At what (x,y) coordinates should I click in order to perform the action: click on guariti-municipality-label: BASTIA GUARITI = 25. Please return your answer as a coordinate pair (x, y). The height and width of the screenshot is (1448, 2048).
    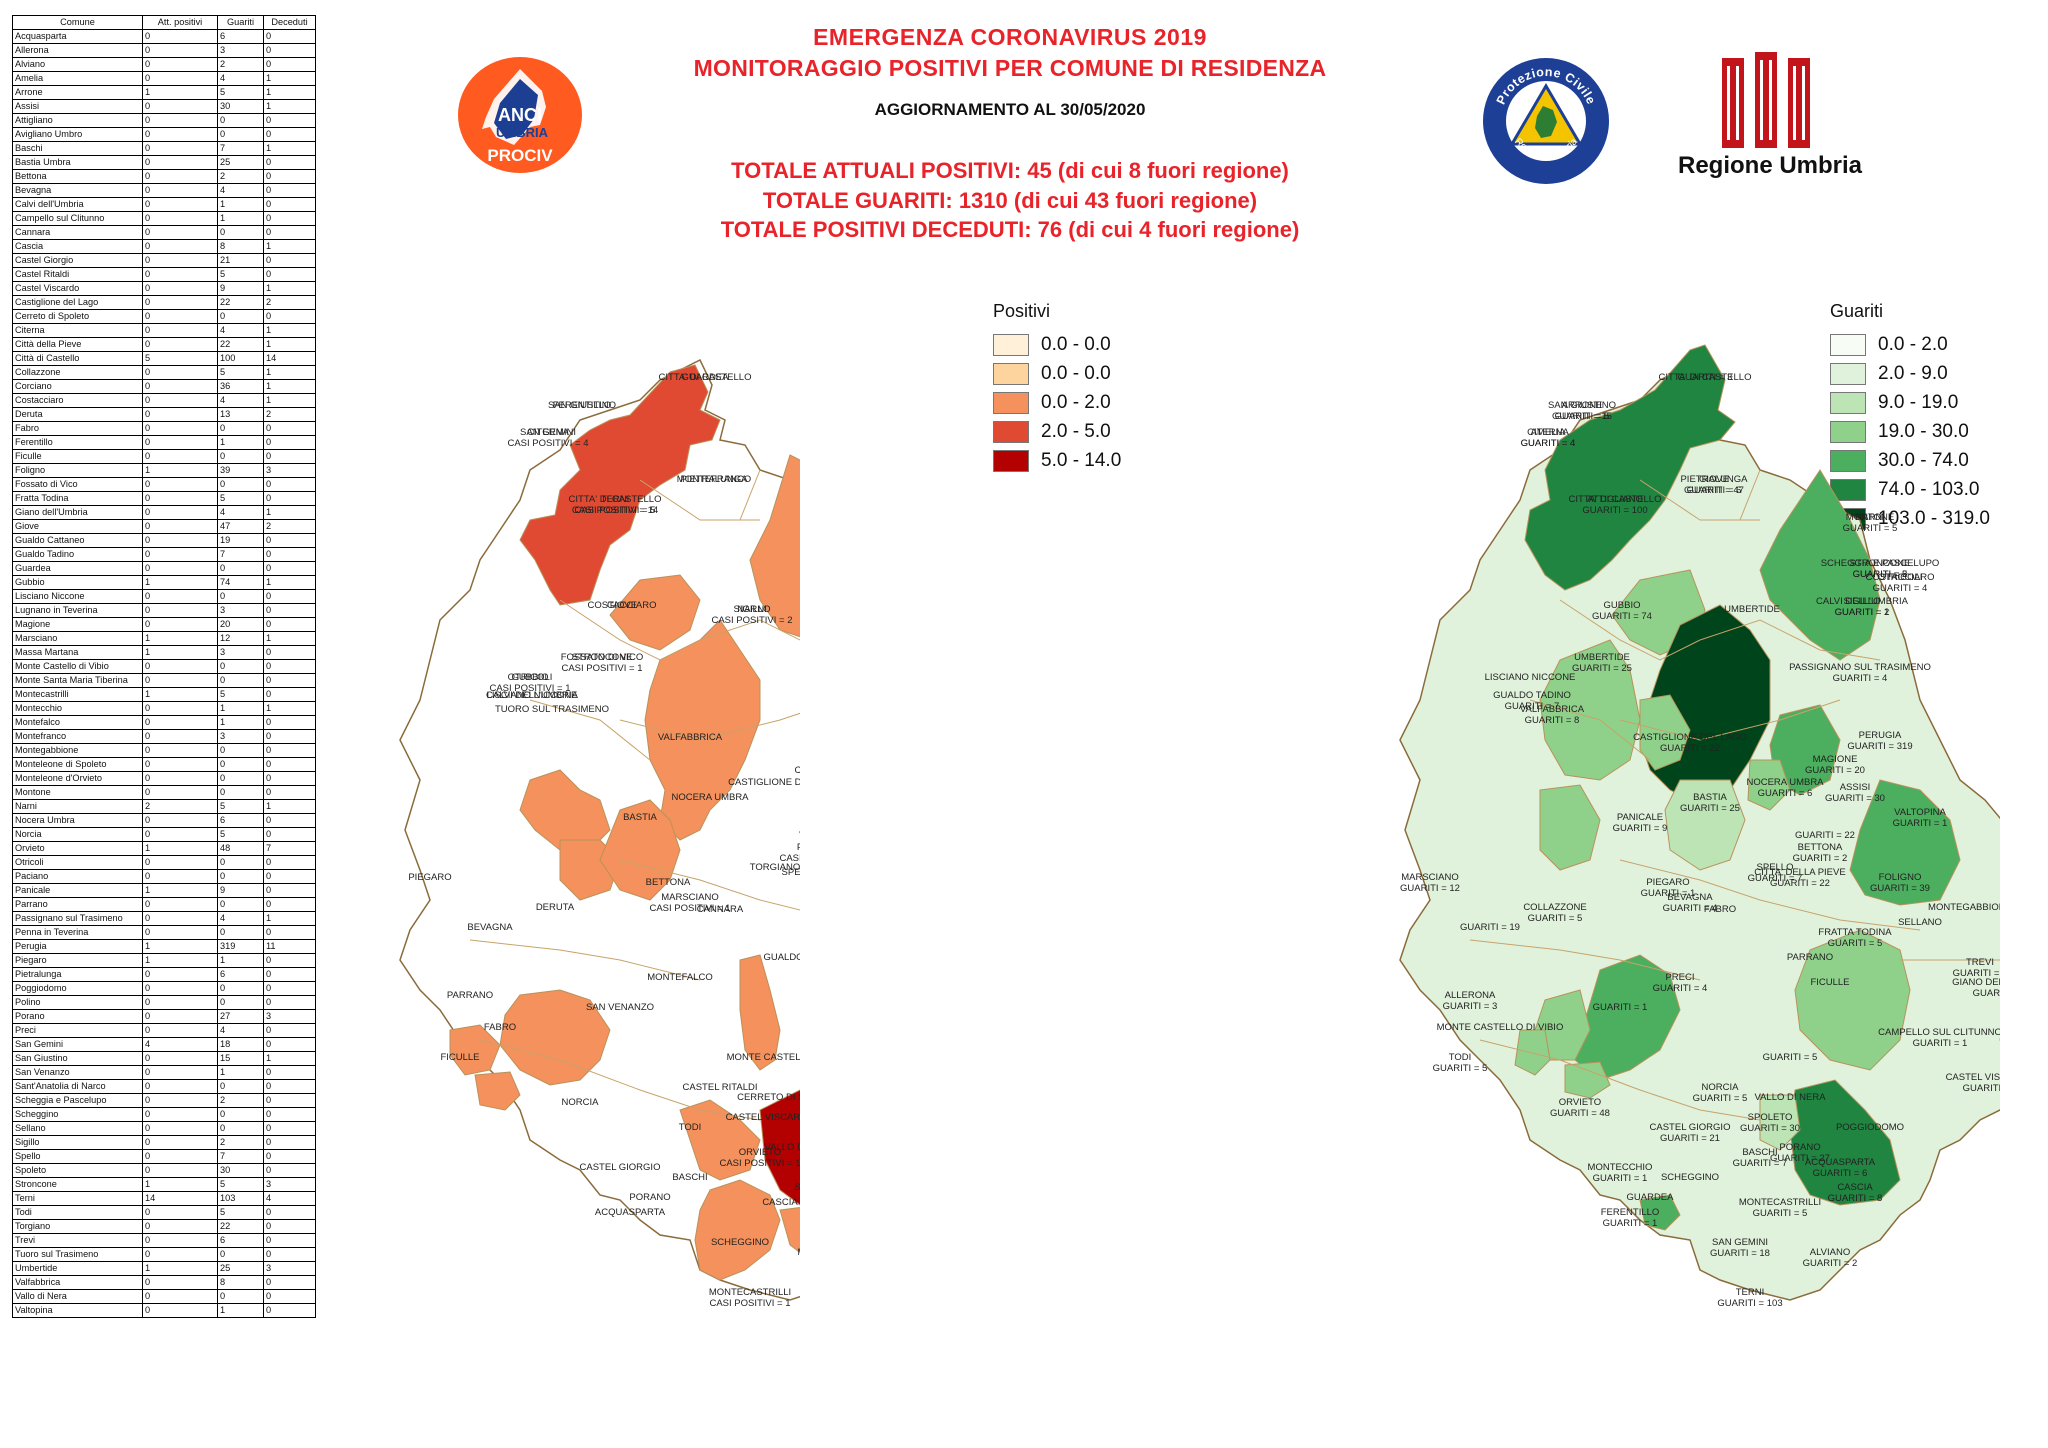
    Looking at the image, I should click on (1710, 803).